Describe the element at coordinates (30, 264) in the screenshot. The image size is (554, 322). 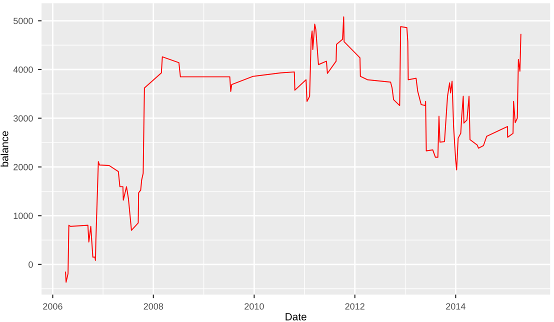
I see `y-tick-label: 0` at that location.